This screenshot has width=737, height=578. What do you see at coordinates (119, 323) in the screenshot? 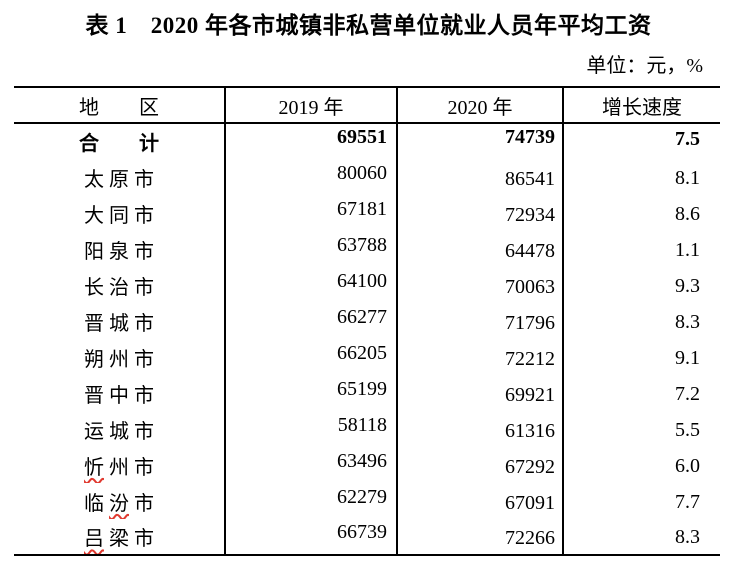
I see `region-cell: 晋 城 市` at bounding box center [119, 323].